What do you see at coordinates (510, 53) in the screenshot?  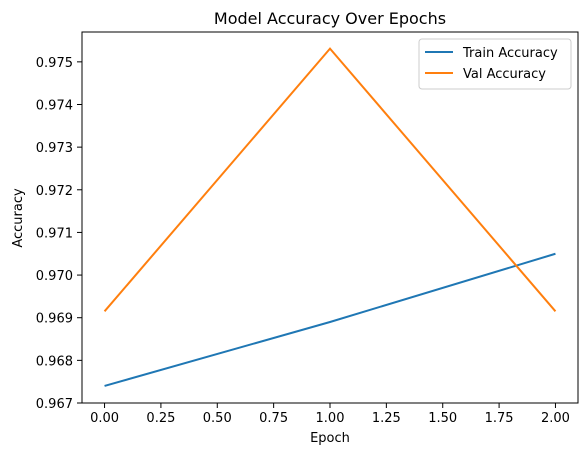 I see `legend-label-train: Train Accuracy` at bounding box center [510, 53].